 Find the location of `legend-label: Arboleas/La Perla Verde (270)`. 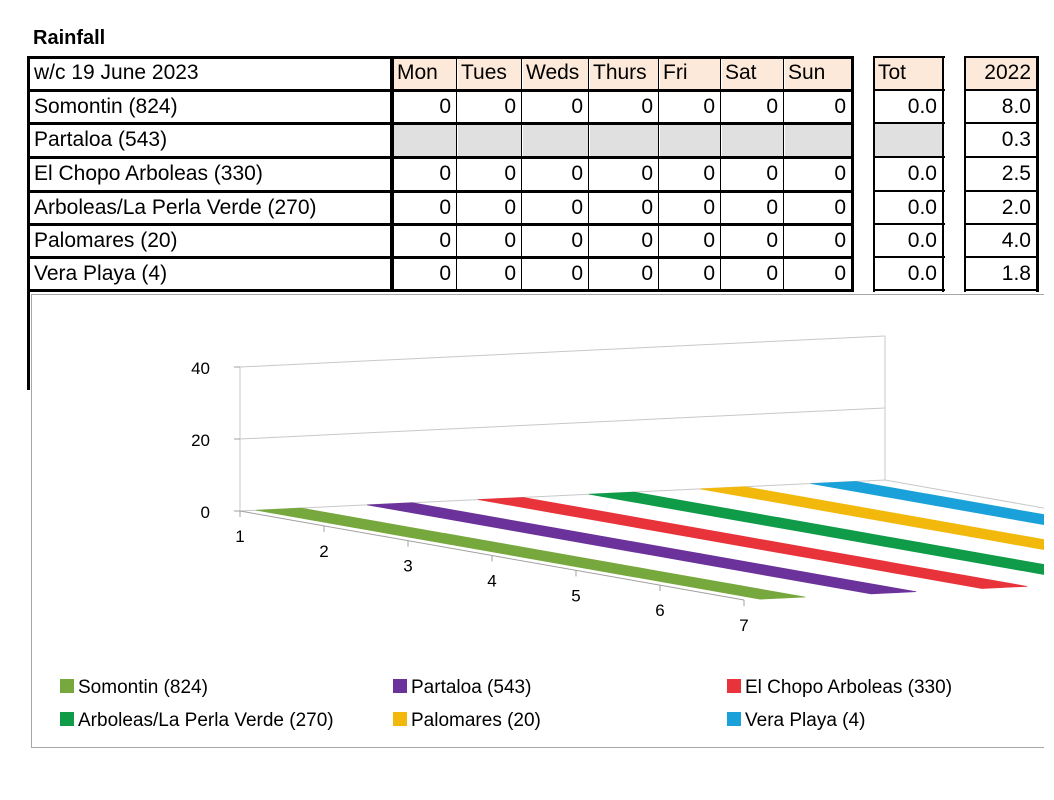

legend-label: Arboleas/La Perla Verde (270) is located at coordinates (206, 720).